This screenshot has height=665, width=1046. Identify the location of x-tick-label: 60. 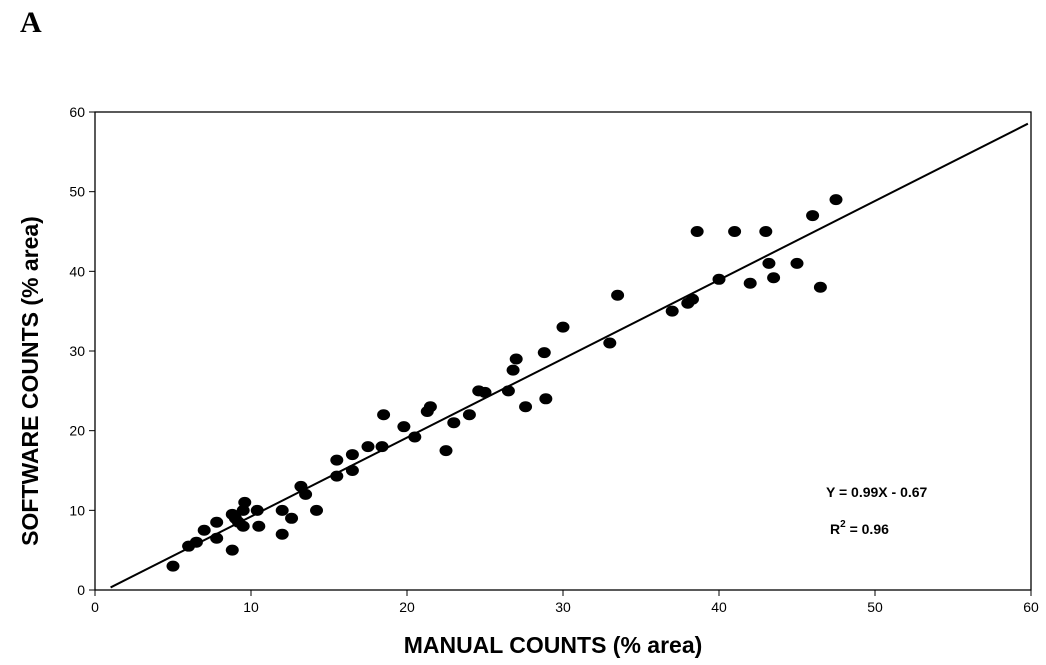
(1031, 607).